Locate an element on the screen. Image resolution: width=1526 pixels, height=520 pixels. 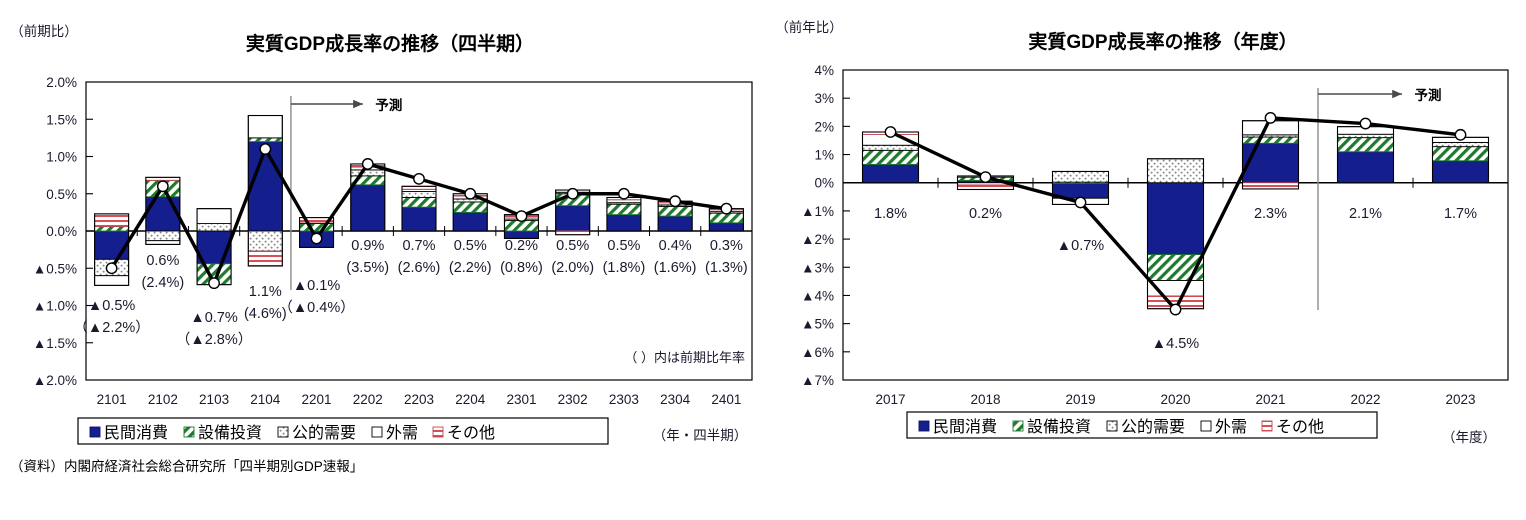
x-tick-label: 2304 is located at coordinates (675, 399).